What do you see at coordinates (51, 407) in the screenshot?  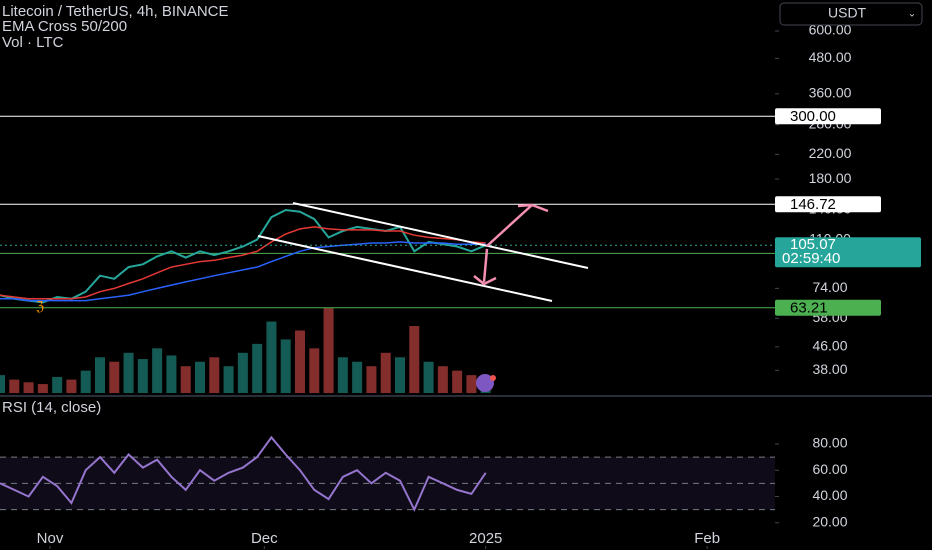 I see `rsi-title: RSI (14, close)` at bounding box center [51, 407].